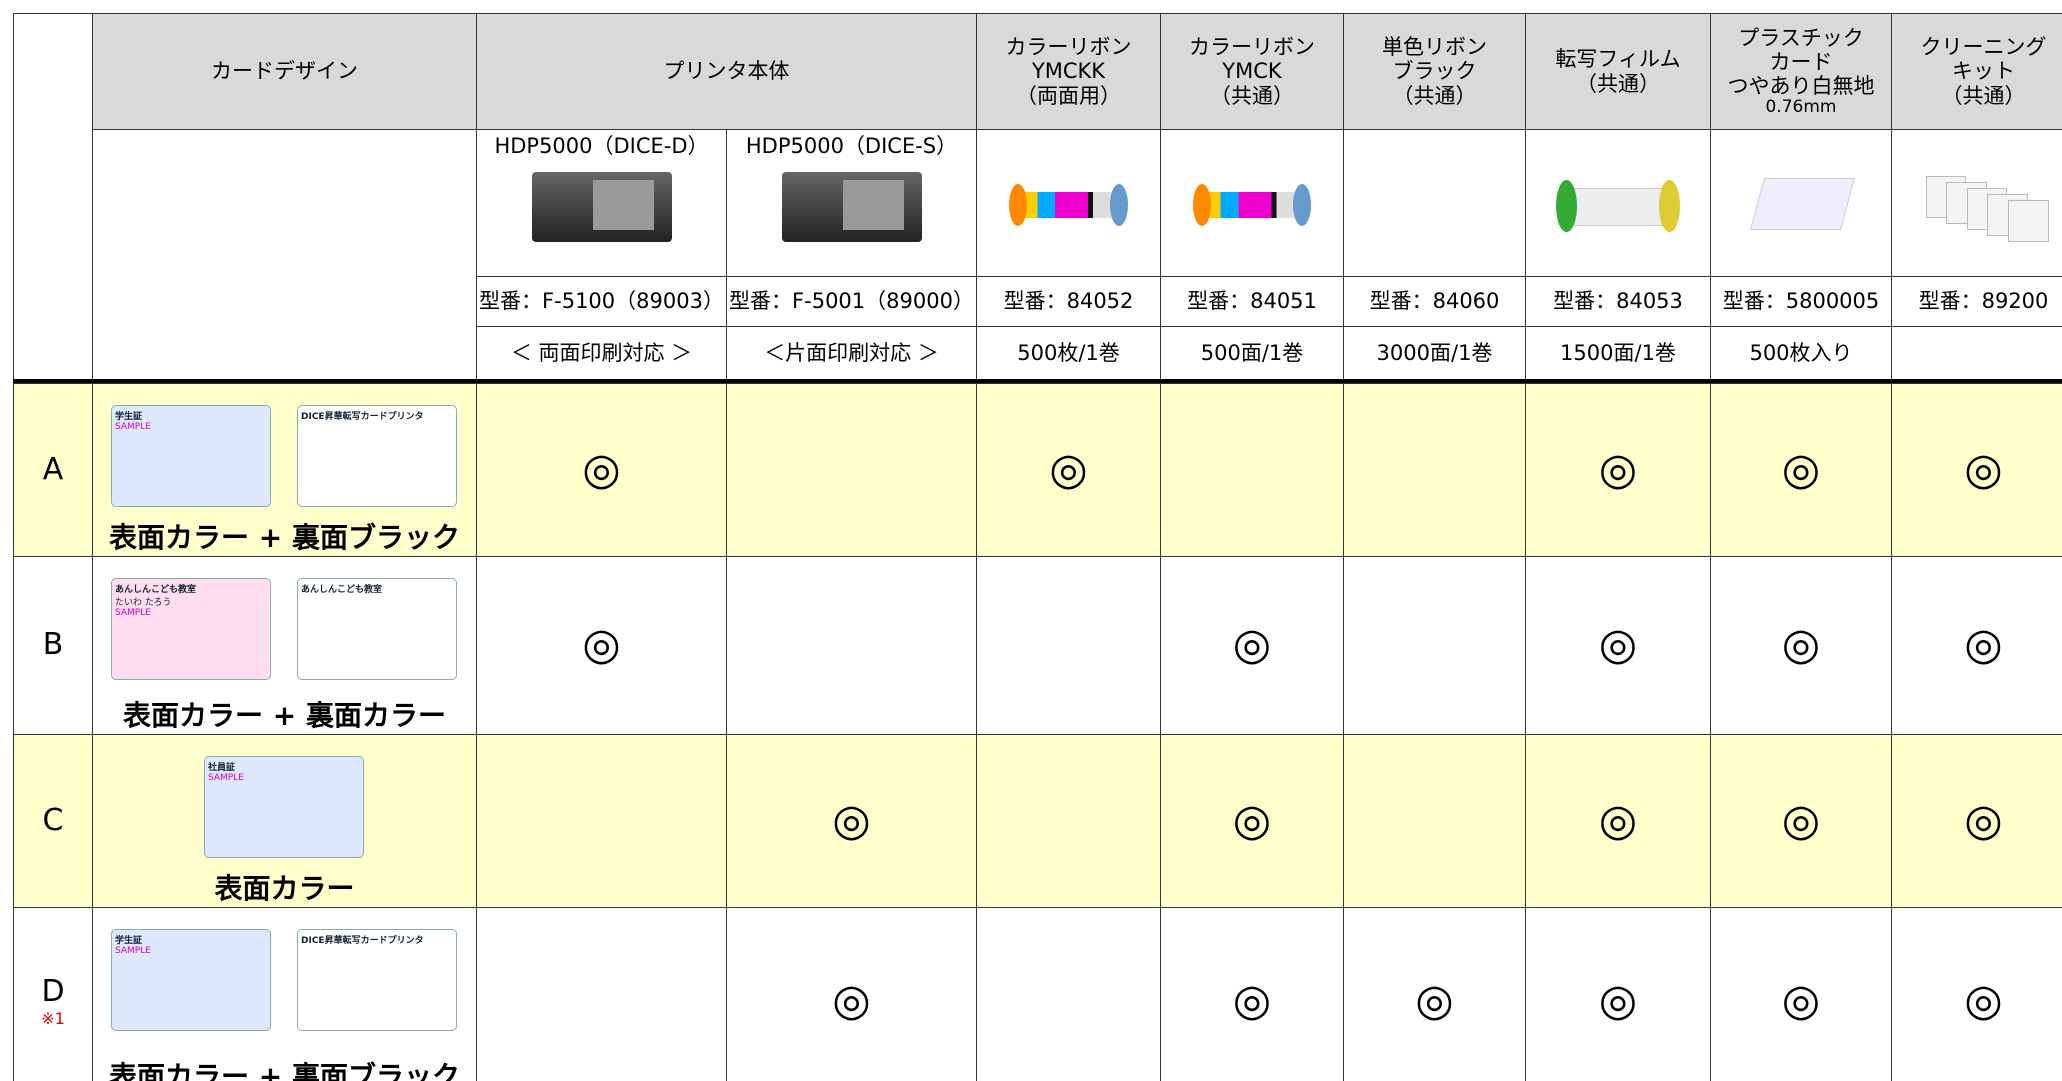 Image resolution: width=2062 pixels, height=1081 pixels. What do you see at coordinates (53, 469) in the screenshot?
I see `row-label: A` at bounding box center [53, 469].